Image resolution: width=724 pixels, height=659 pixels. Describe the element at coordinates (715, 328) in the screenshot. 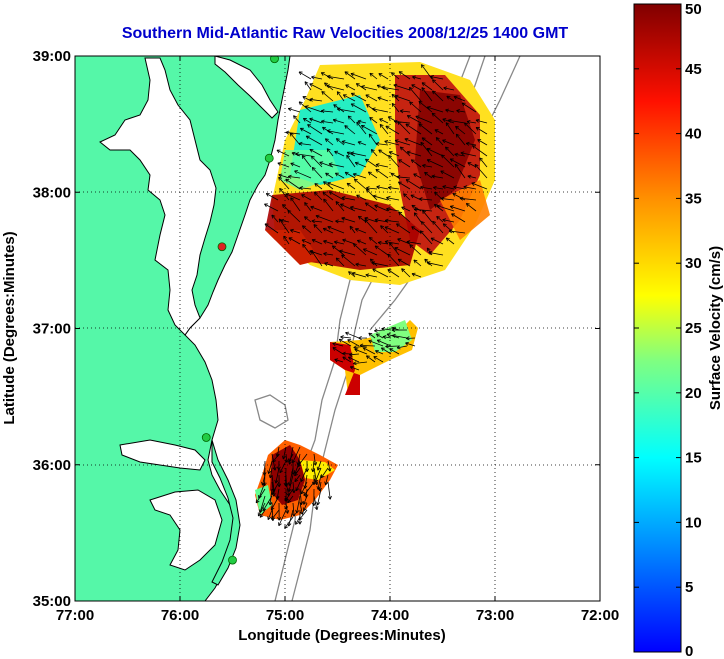

I see `colorbar-label: Surface Velocity (cm/s)` at that location.